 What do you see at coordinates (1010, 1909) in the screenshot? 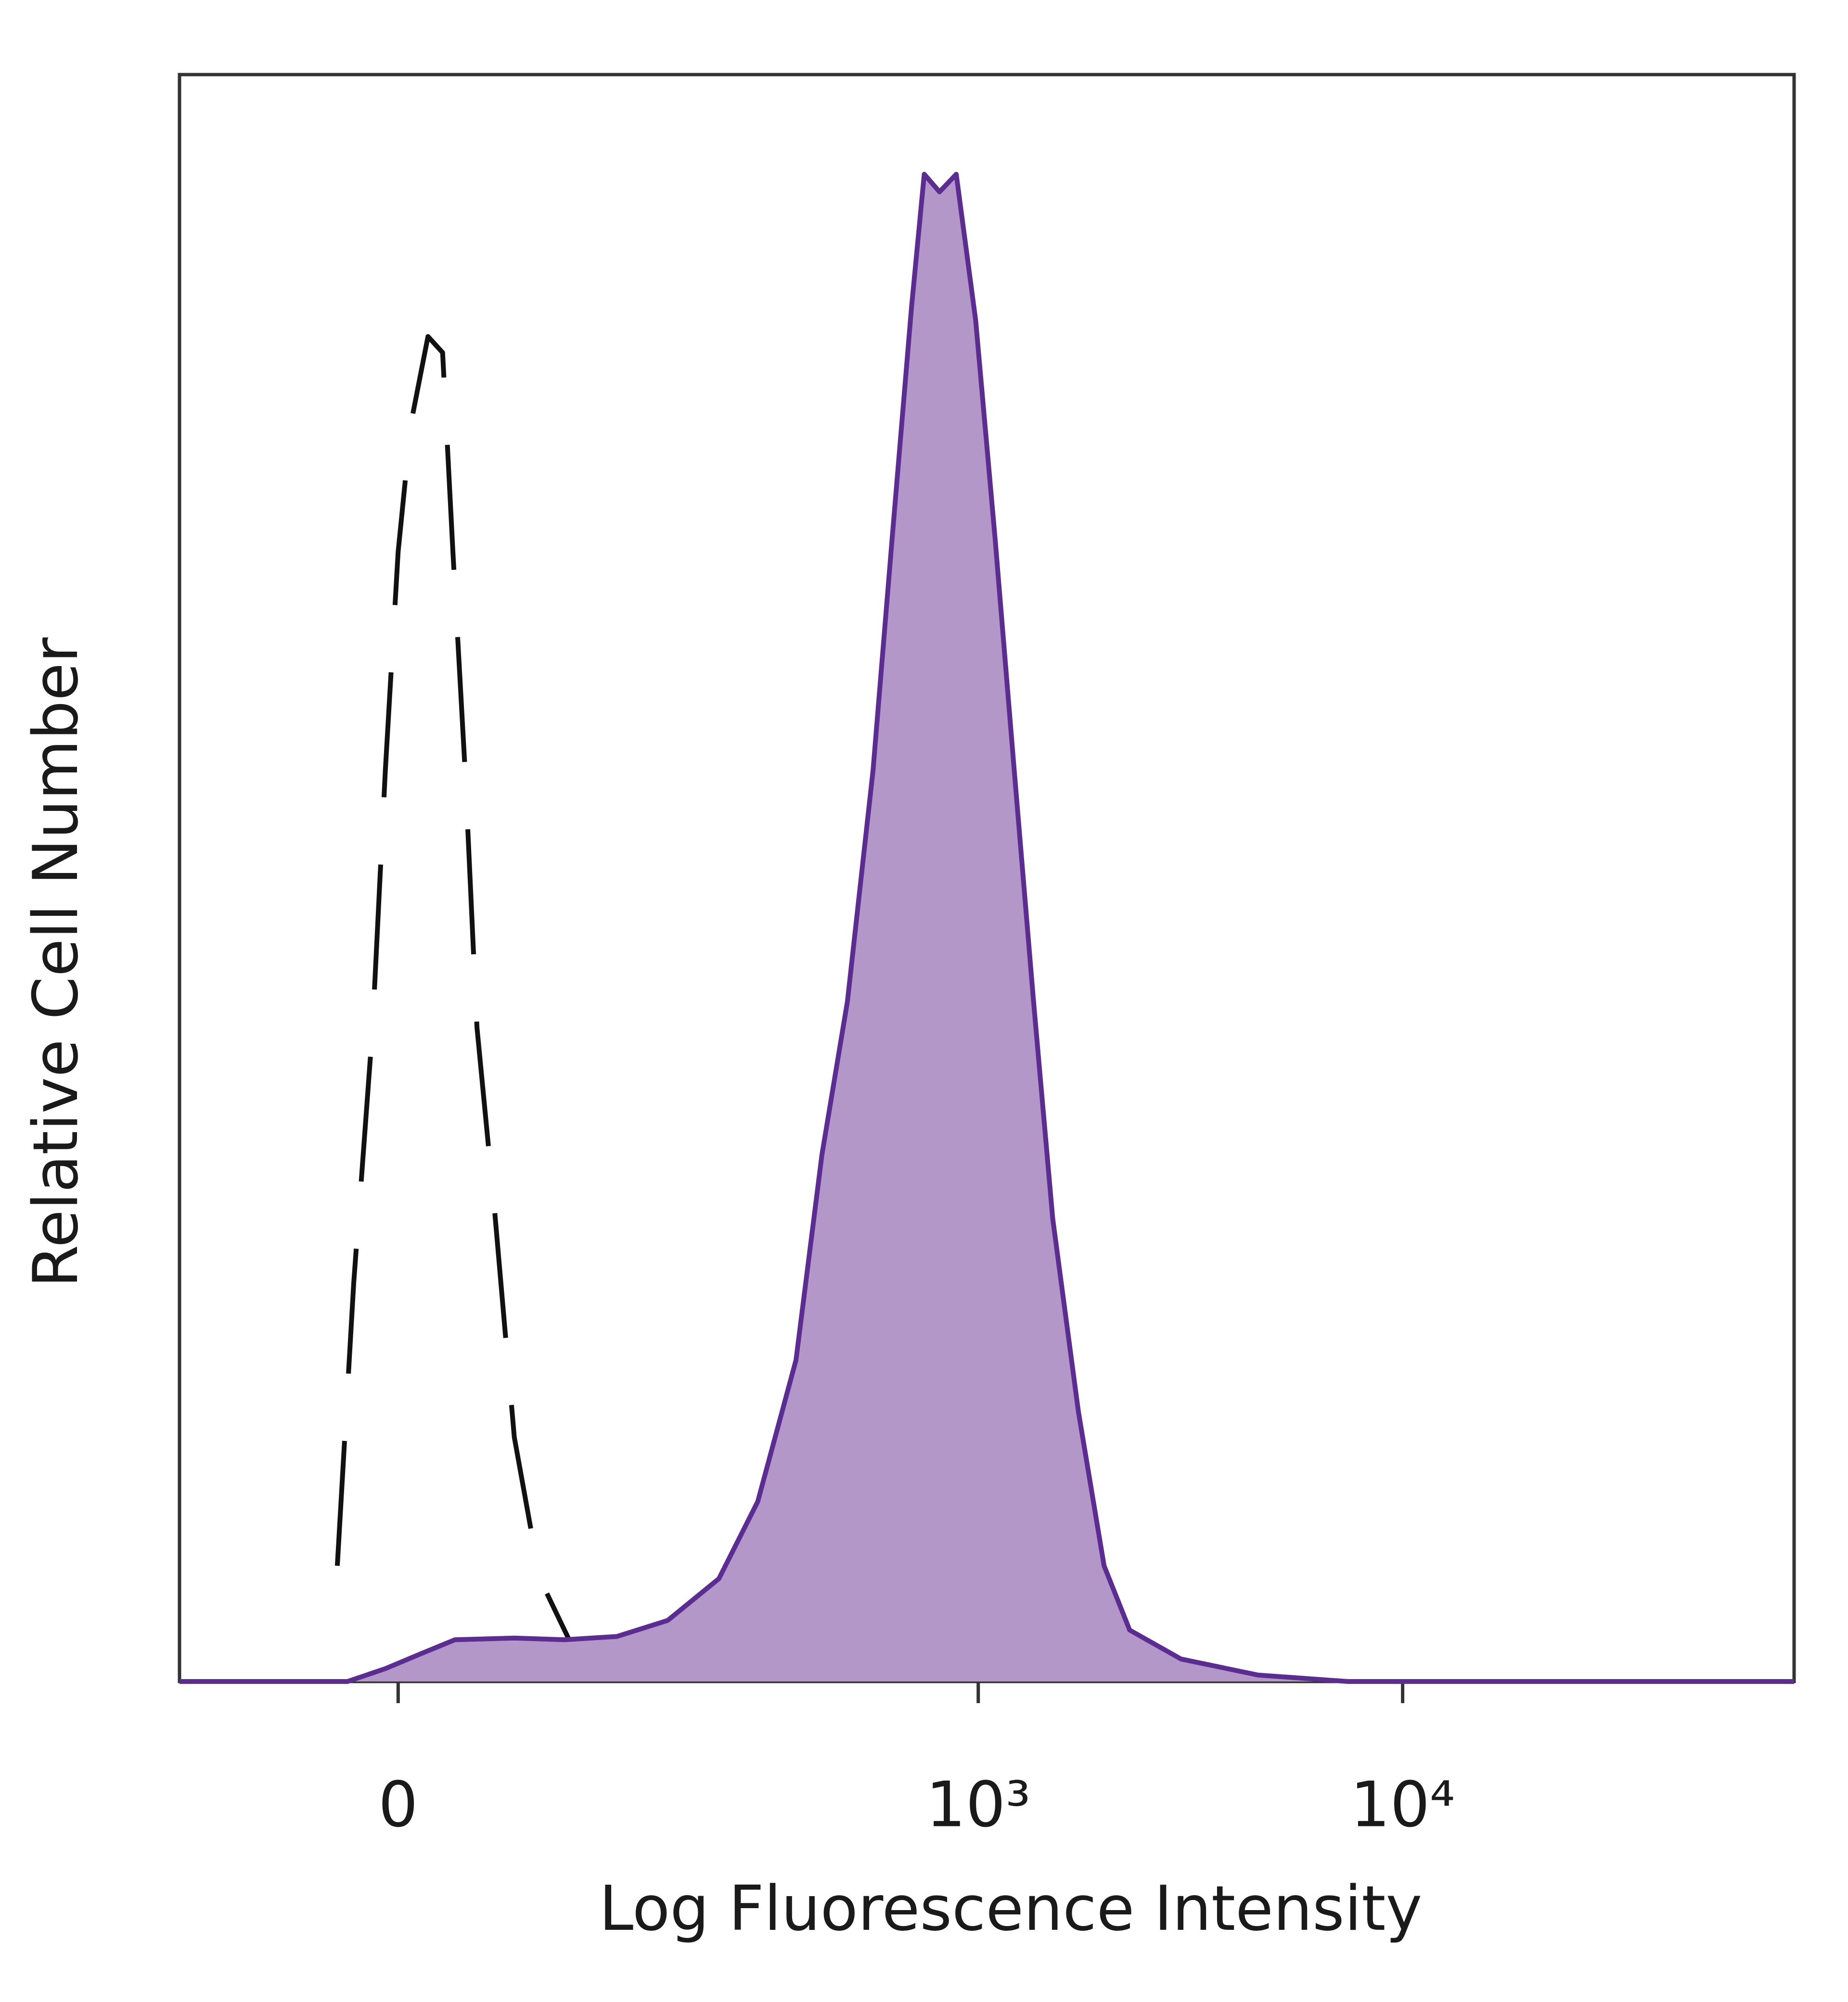
I see `x-axis-label: Log Fluorescence Intensity` at bounding box center [1010, 1909].